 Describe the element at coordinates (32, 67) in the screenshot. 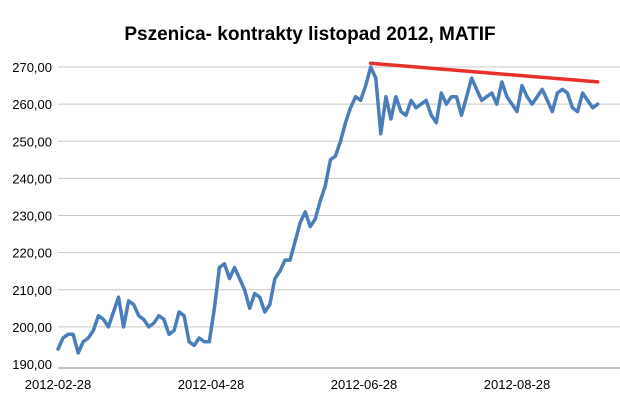

I see `y-tick-label: 270,00` at that location.